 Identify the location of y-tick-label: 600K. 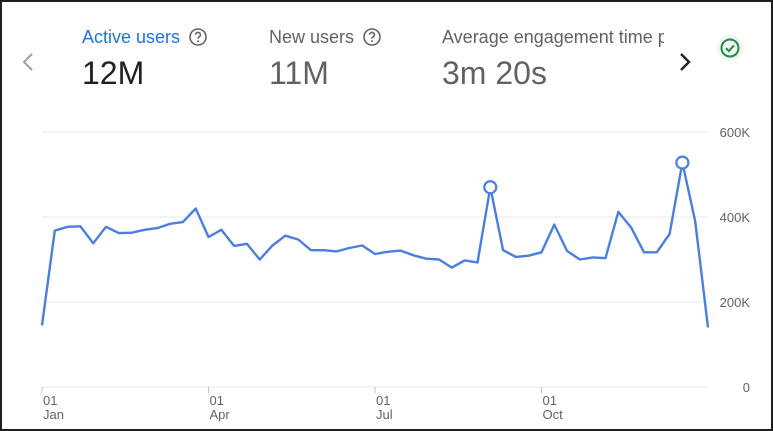
(735, 132).